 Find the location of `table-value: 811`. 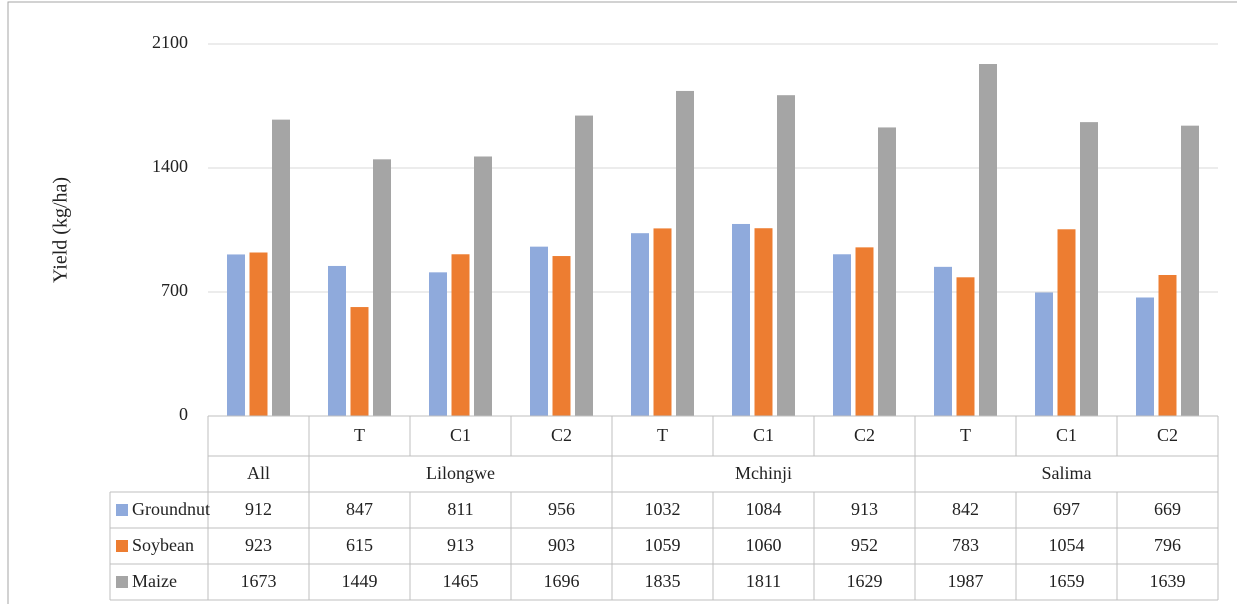

table-value: 811 is located at coordinates (460, 509).